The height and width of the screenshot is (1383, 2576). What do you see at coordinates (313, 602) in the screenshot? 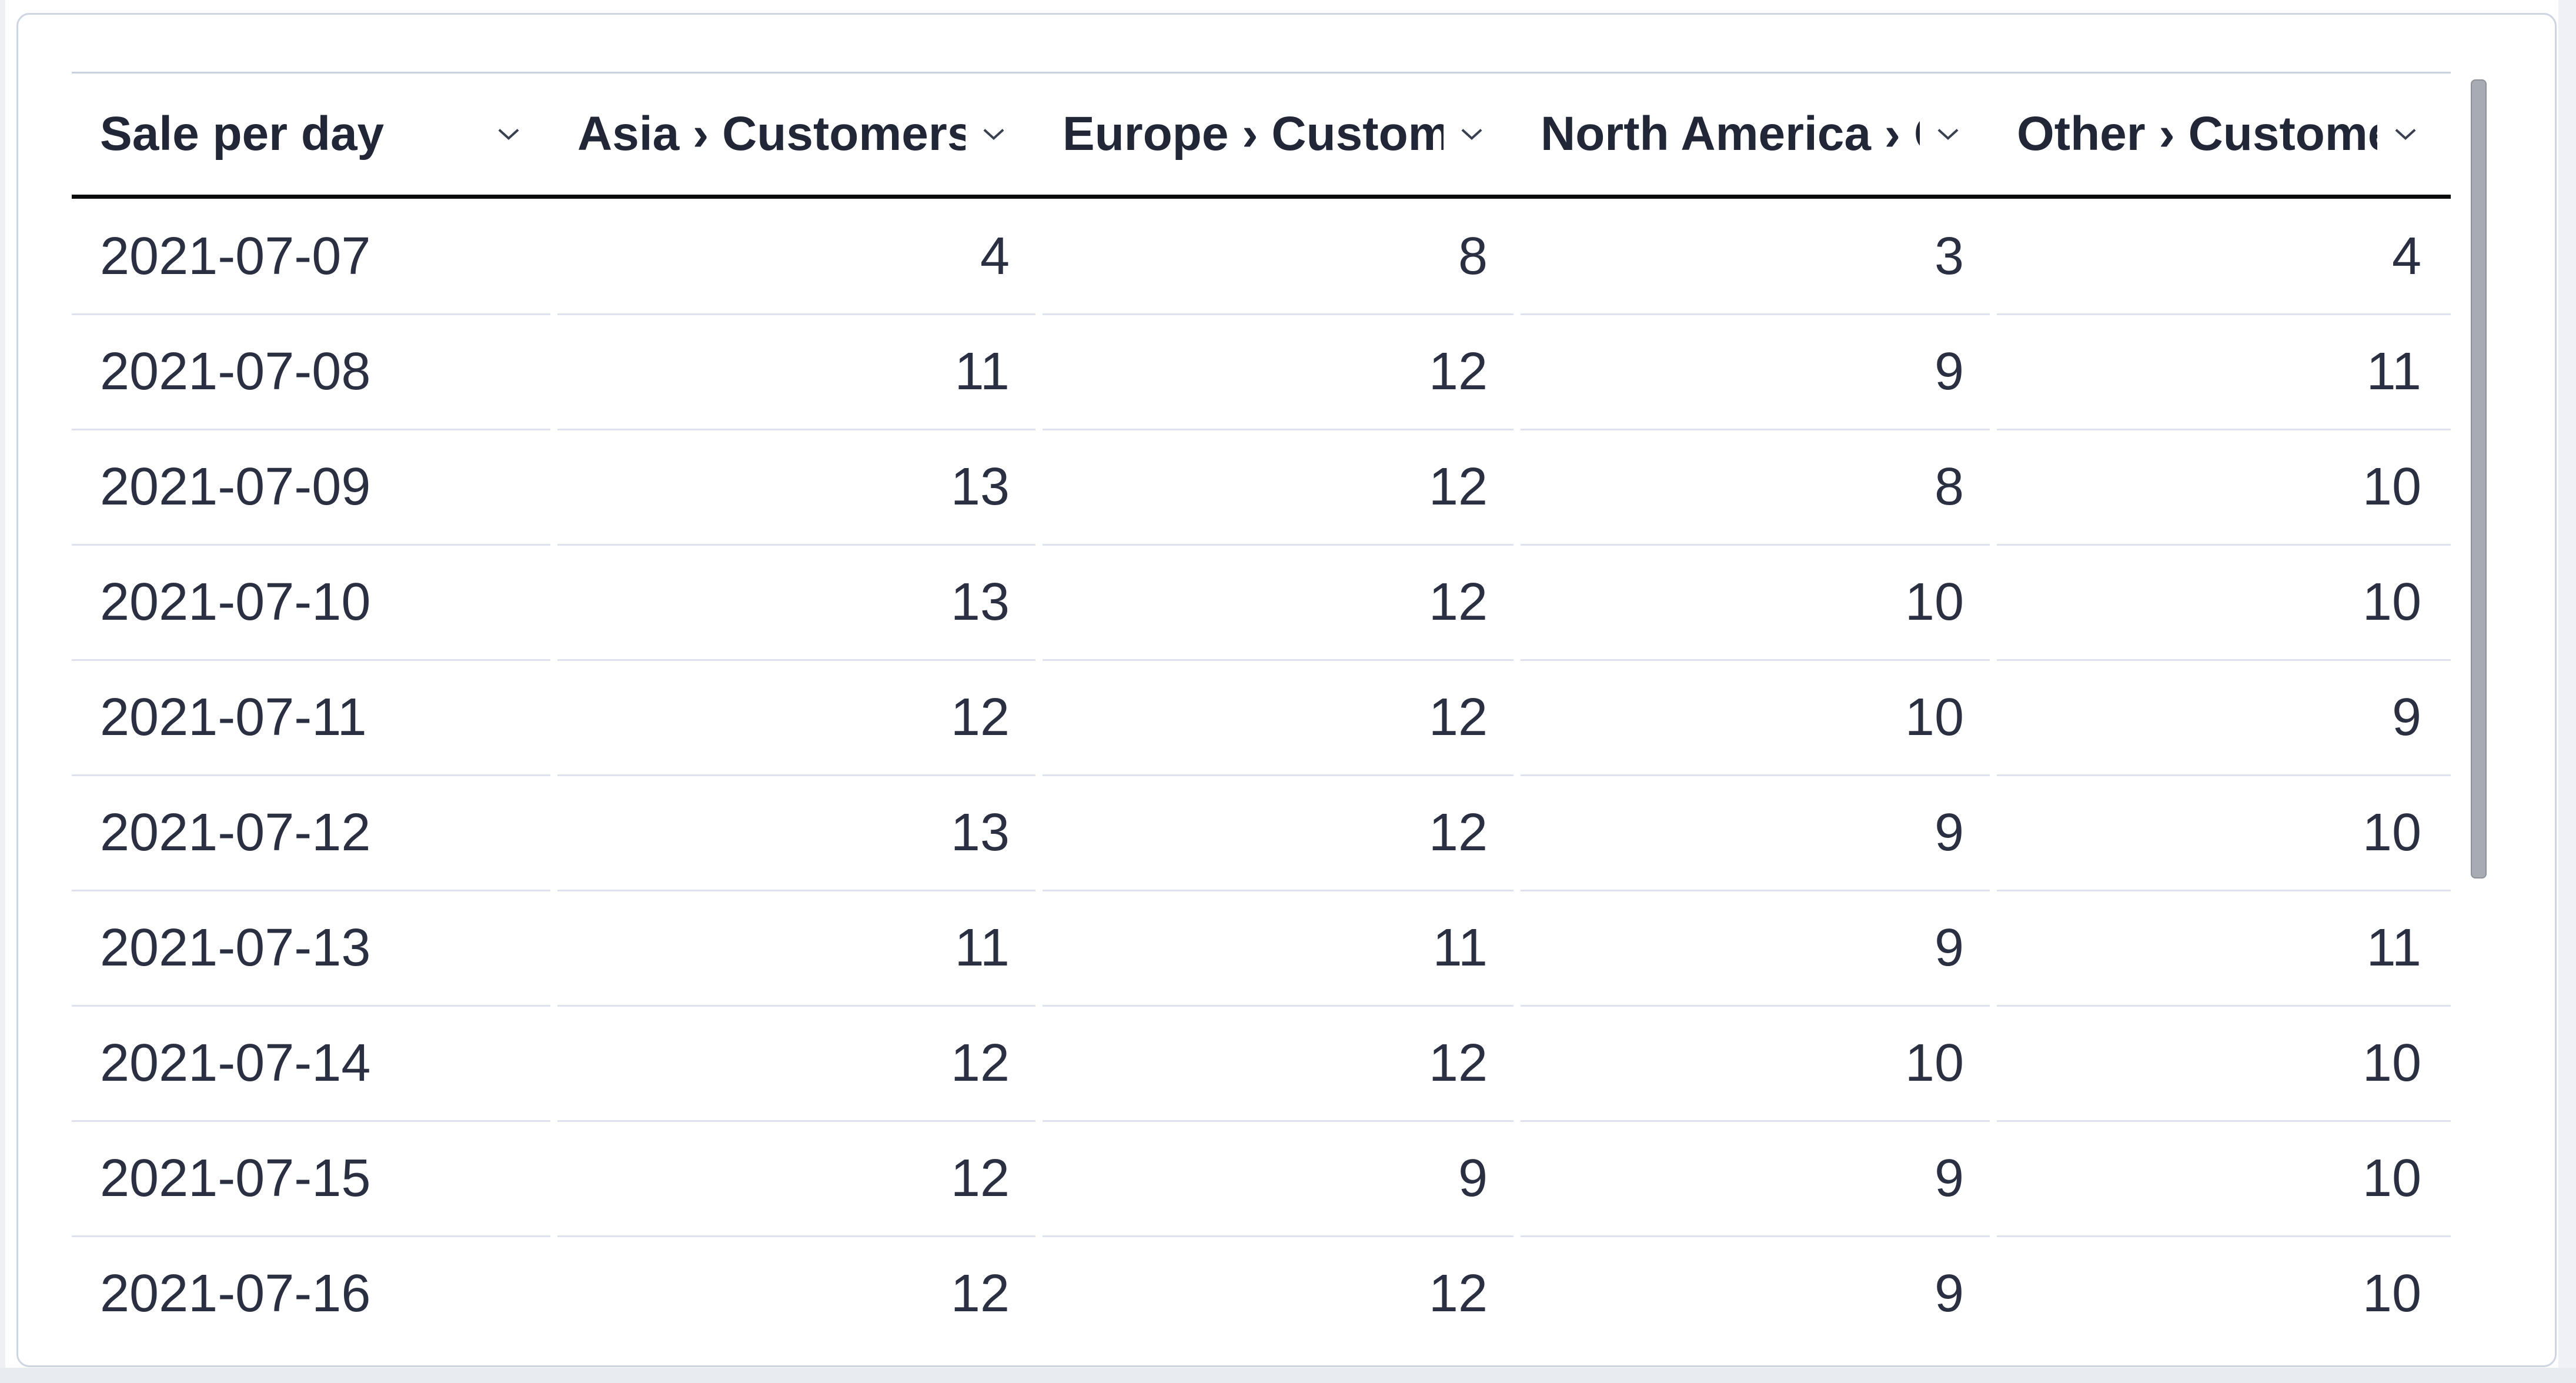
I see `date-cell: 2021-07-10` at bounding box center [313, 602].